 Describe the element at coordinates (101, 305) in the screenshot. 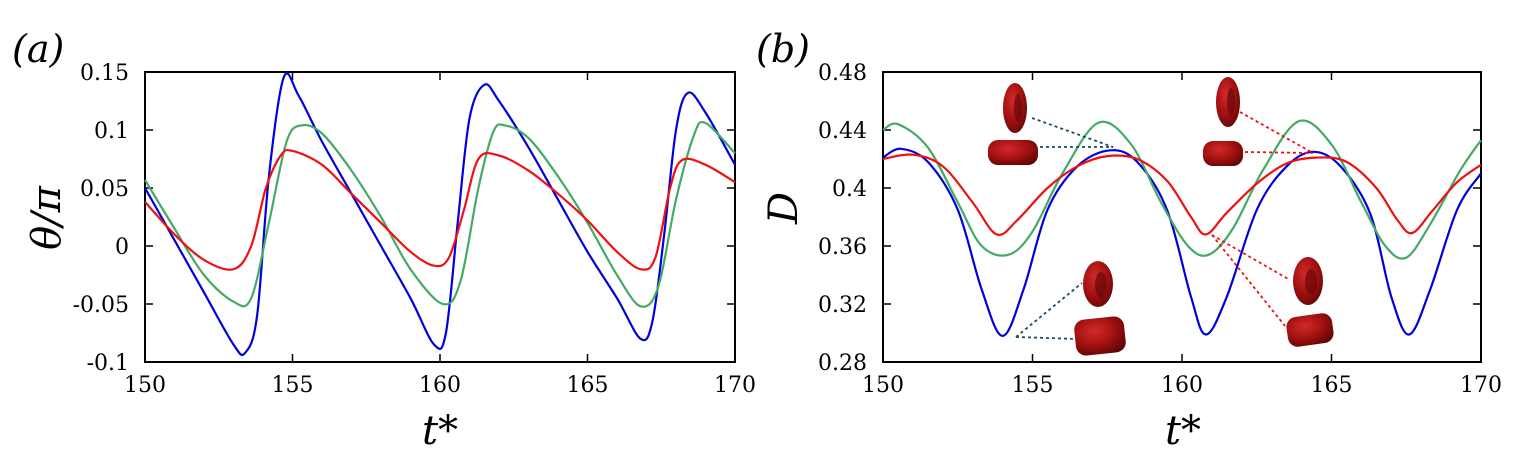

I see `panel-a-y-tick-label: -0.05` at that location.